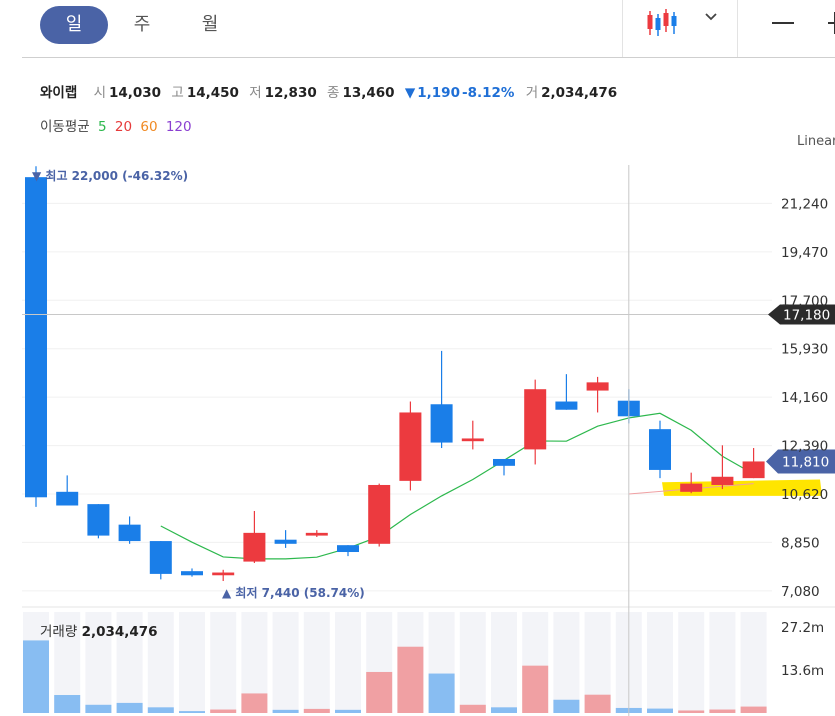  What do you see at coordinates (488, 93) in the screenshot?
I see `change-percent: -8.12%` at bounding box center [488, 93].